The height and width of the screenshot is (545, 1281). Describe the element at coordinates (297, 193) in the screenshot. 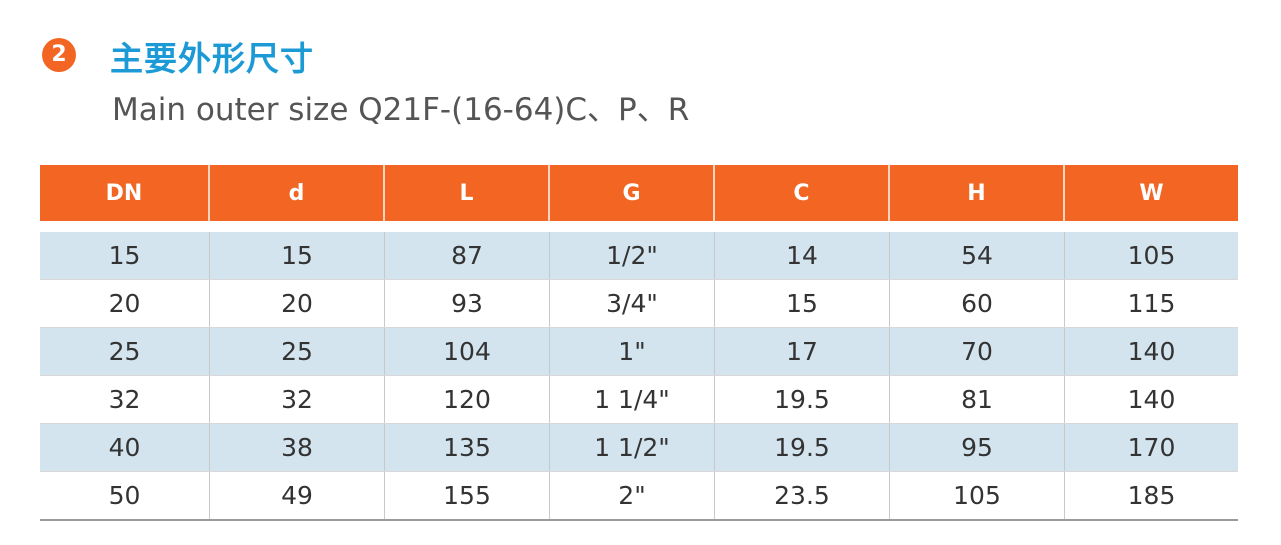

I see `header-cell: d` at that location.